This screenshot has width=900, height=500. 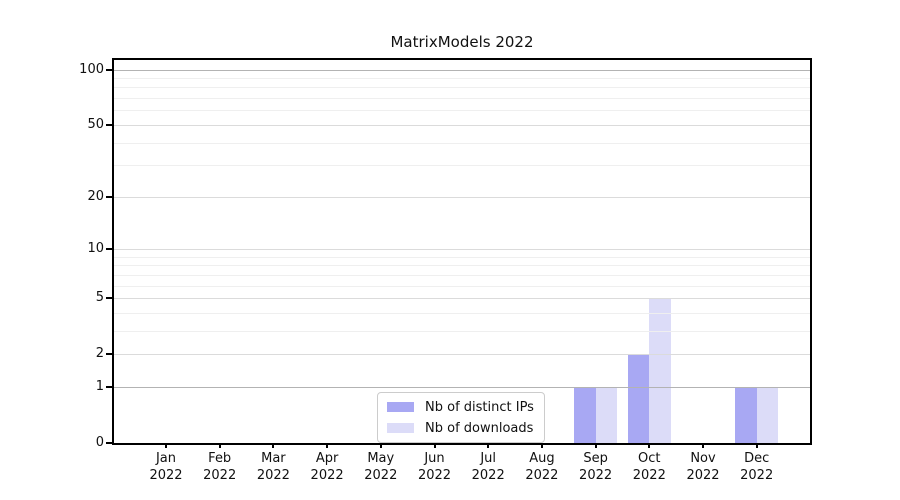 What do you see at coordinates (542, 458) in the screenshot?
I see `x-tick-month: Aug` at bounding box center [542, 458].